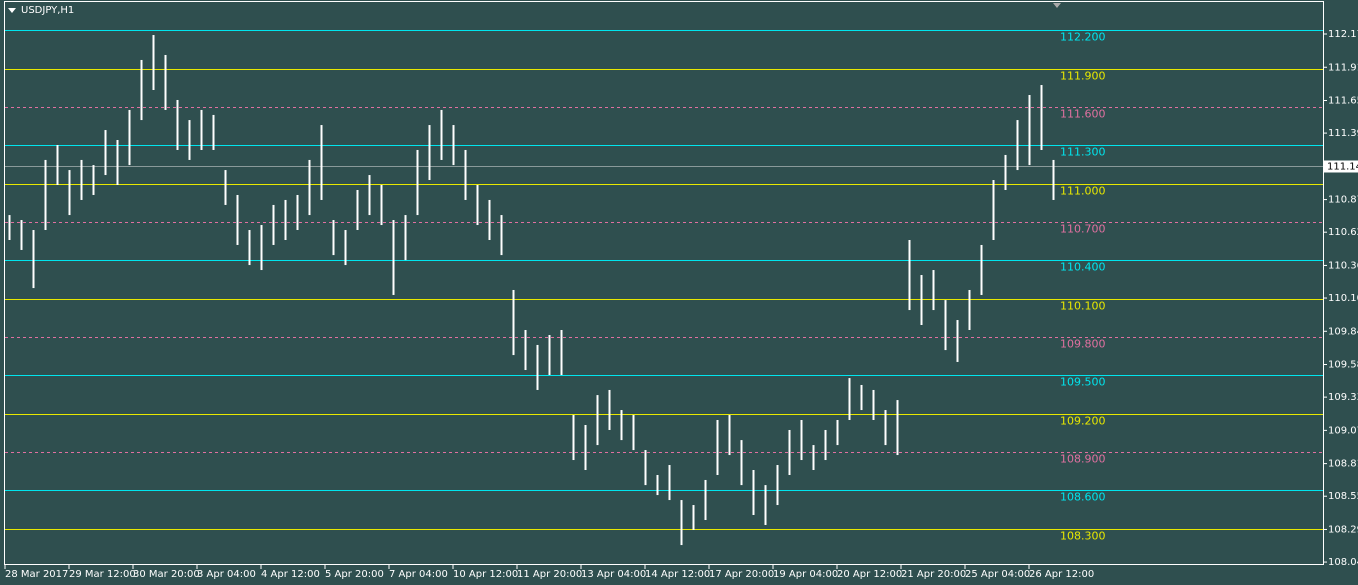 The image size is (1358, 585). What do you see at coordinates (1343, 100) in the screenshot?
I see `y-tick-label: 111.650` at bounding box center [1343, 100].